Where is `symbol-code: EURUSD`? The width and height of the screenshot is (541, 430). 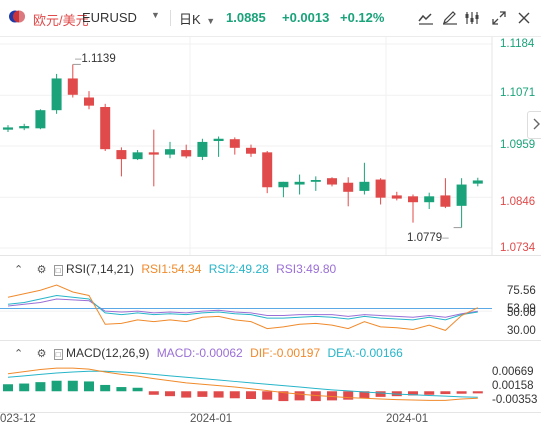 symbol-code: EURUSD is located at coordinates (109, 17).